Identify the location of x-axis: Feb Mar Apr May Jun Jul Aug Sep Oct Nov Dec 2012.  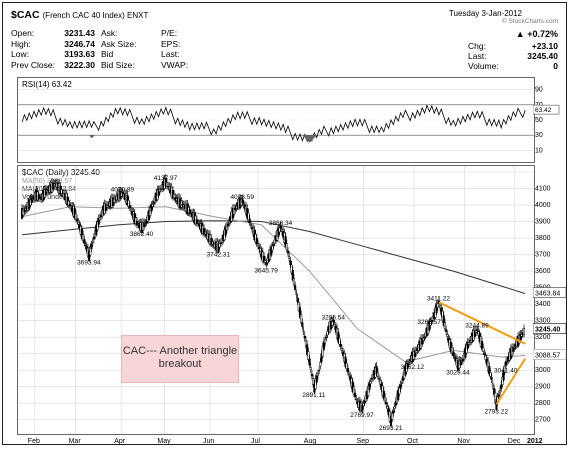
(285, 441).